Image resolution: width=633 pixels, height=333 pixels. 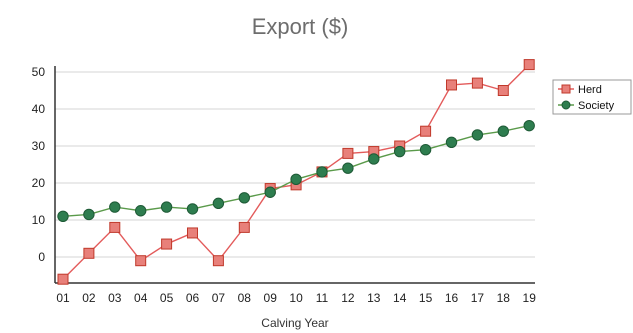 I want to click on legend-herd-marker, so click(x=566, y=89).